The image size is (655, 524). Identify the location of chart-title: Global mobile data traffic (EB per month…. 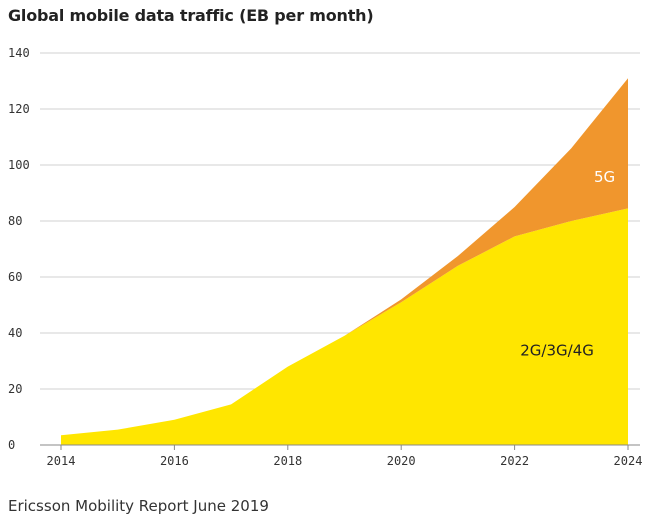
(191, 15).